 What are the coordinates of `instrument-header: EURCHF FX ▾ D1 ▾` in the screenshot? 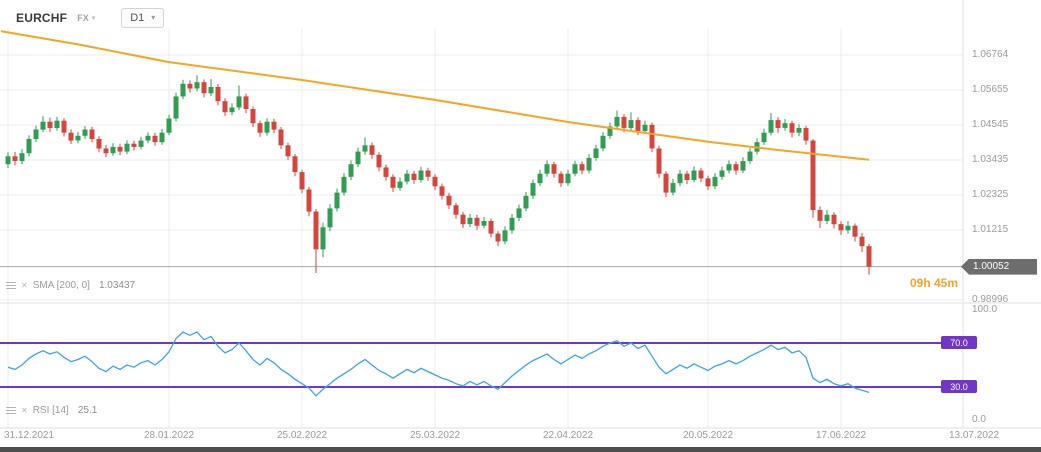 It's located at (90, 18).